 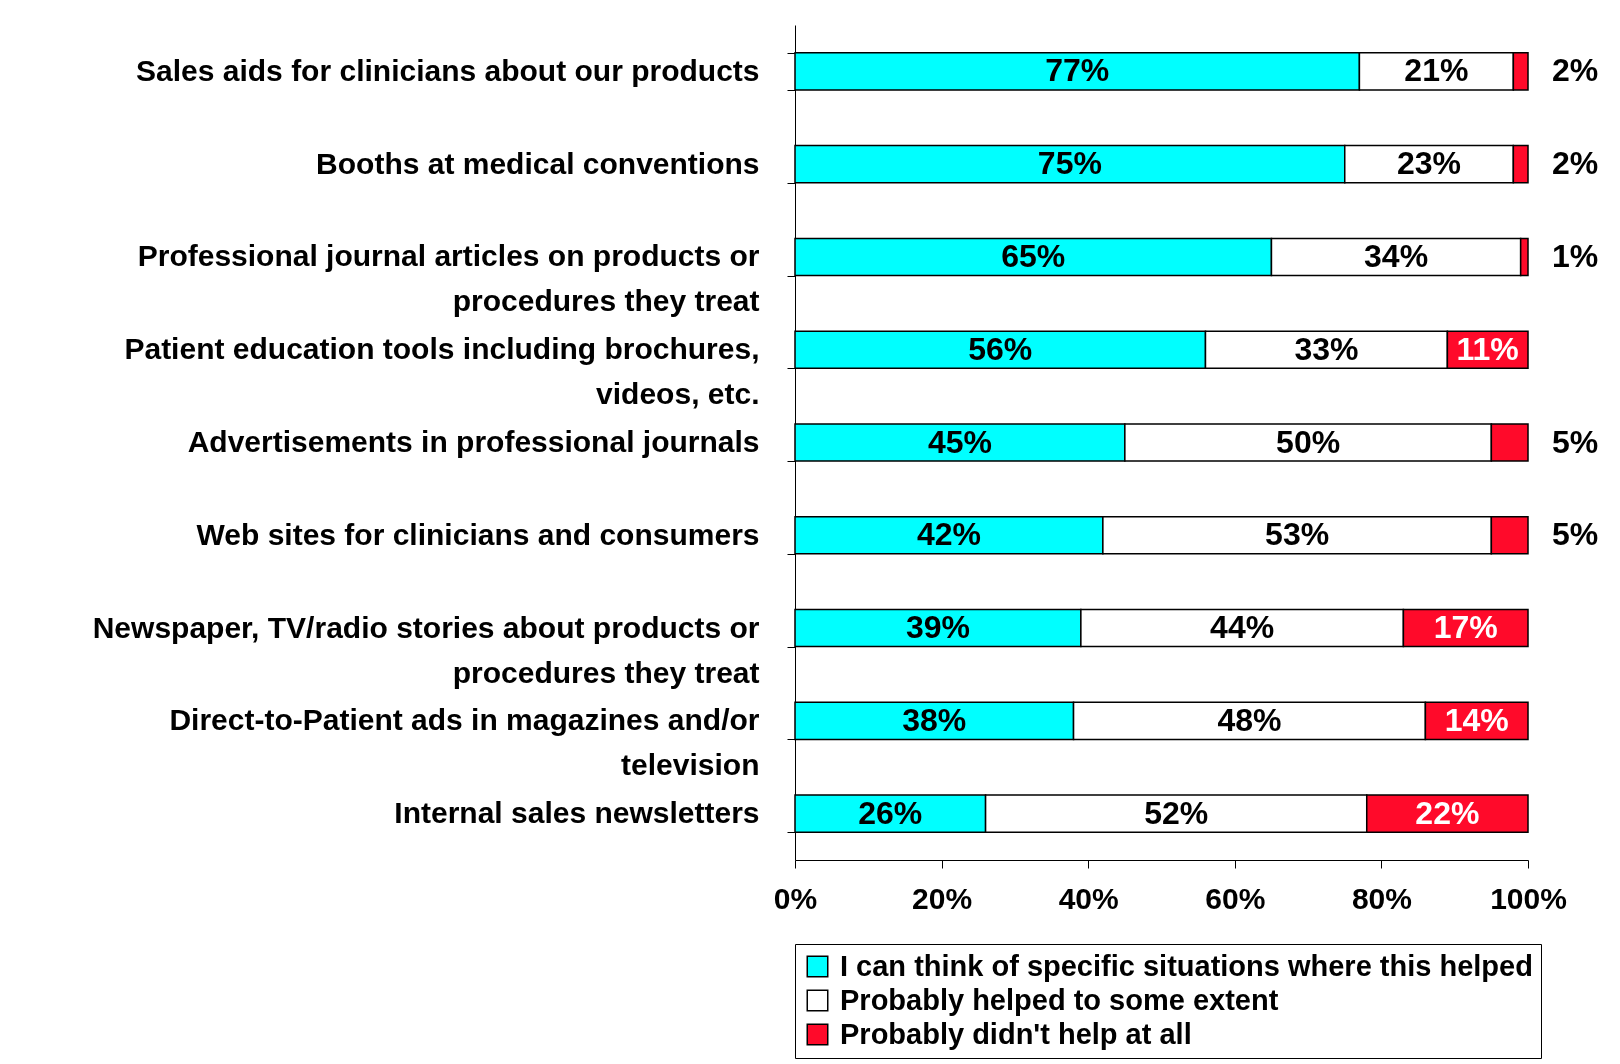 What do you see at coordinates (448, 278) in the screenshot?
I see `y-tick-label: Professional journal articles on products or procedures they treat` at bounding box center [448, 278].